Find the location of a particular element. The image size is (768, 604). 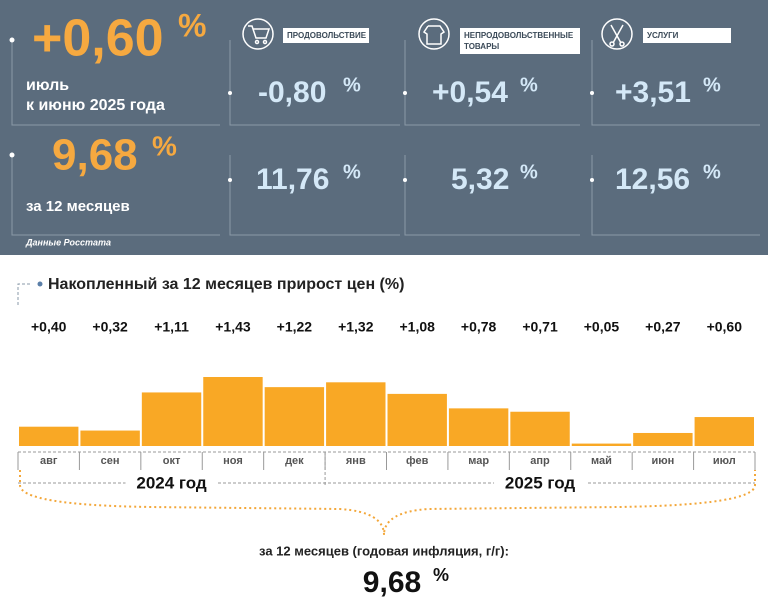

month-label: июль is located at coordinates (47, 85).